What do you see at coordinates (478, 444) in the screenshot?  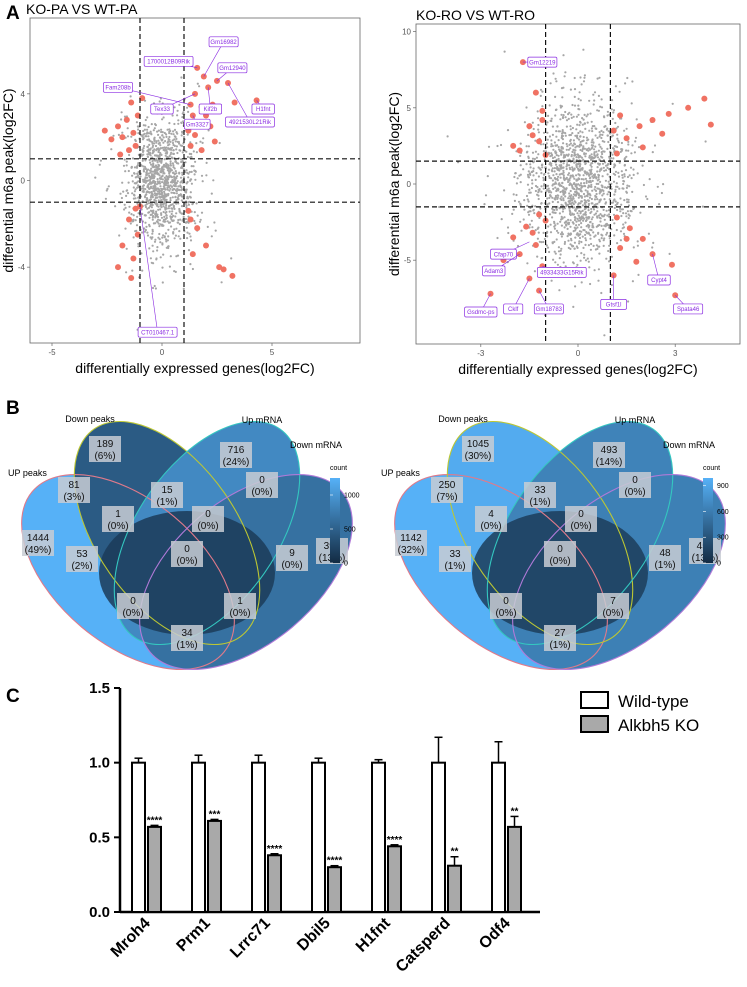 I see `venn-count: 1045` at bounding box center [478, 444].